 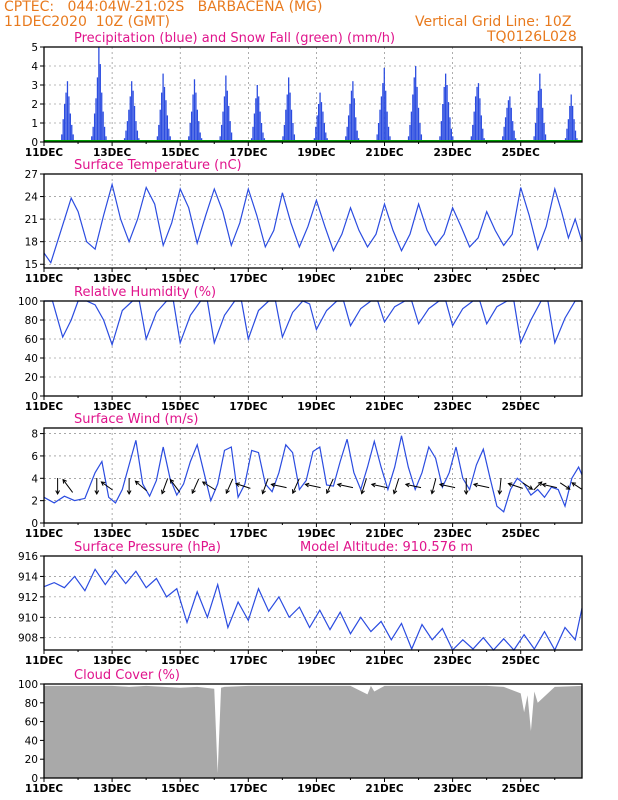 What do you see at coordinates (34, 105) in the screenshot?
I see `y-tick-label: 2` at bounding box center [34, 105].